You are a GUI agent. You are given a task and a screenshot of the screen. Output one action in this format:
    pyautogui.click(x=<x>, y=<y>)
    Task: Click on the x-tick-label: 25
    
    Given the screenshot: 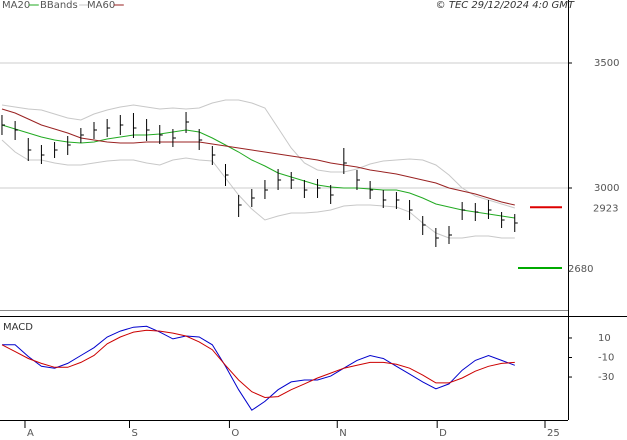 What is the action you would take?
    pyautogui.click(x=553, y=433)
    